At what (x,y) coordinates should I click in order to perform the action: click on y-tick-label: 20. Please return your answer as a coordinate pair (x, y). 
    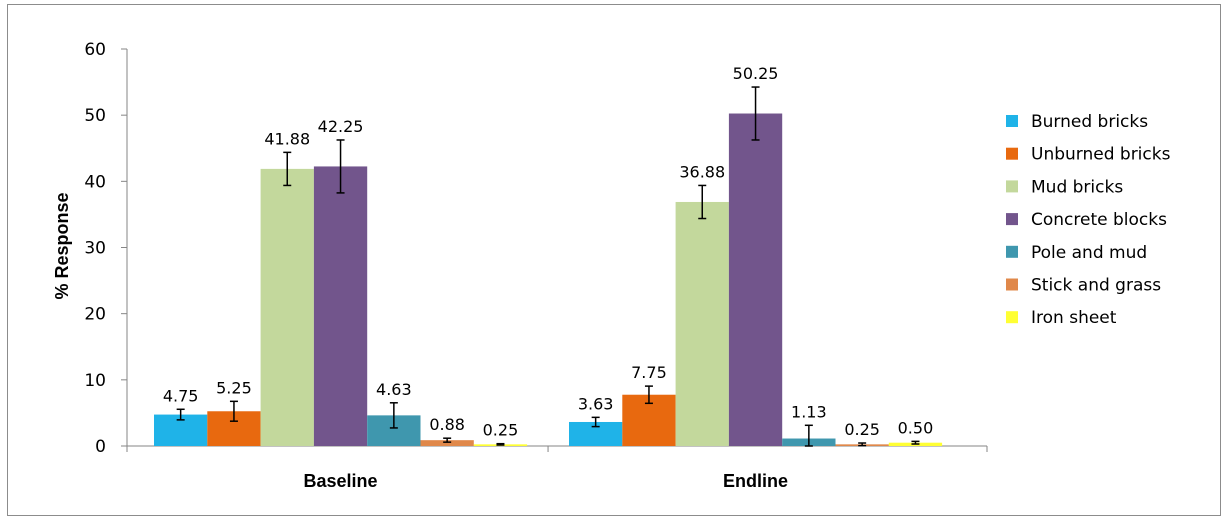
    Looking at the image, I should click on (95, 315).